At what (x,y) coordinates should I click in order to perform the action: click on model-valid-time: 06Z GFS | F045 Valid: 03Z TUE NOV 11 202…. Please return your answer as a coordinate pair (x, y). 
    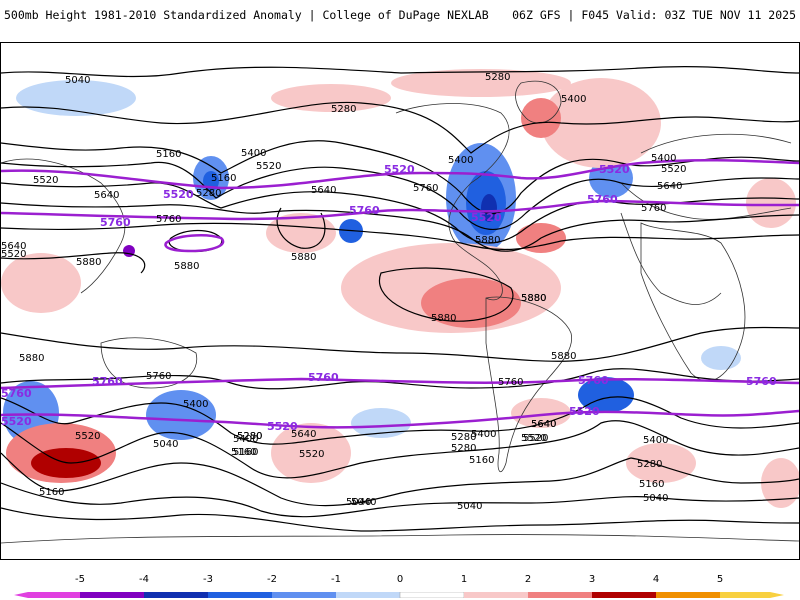
    Looking at the image, I should click on (654, 15).